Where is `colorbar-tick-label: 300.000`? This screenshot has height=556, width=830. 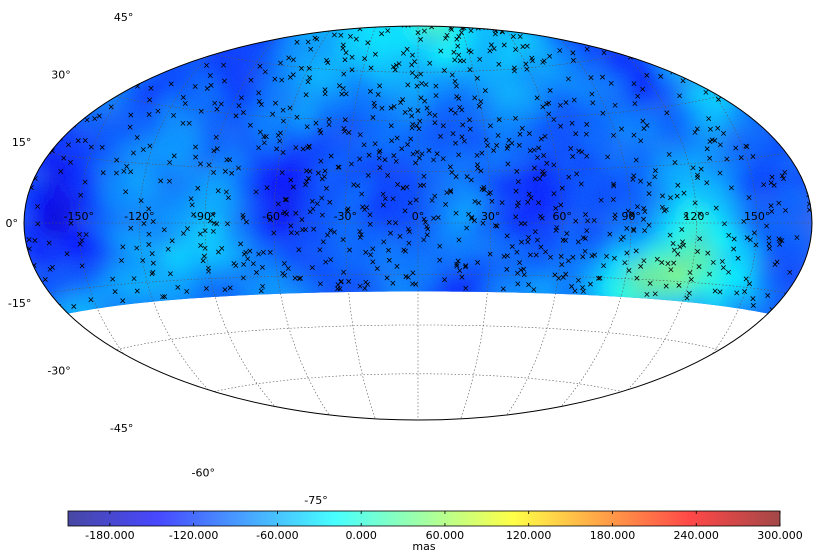
colorbar-tick-label: 300.000 is located at coordinates (780, 535).